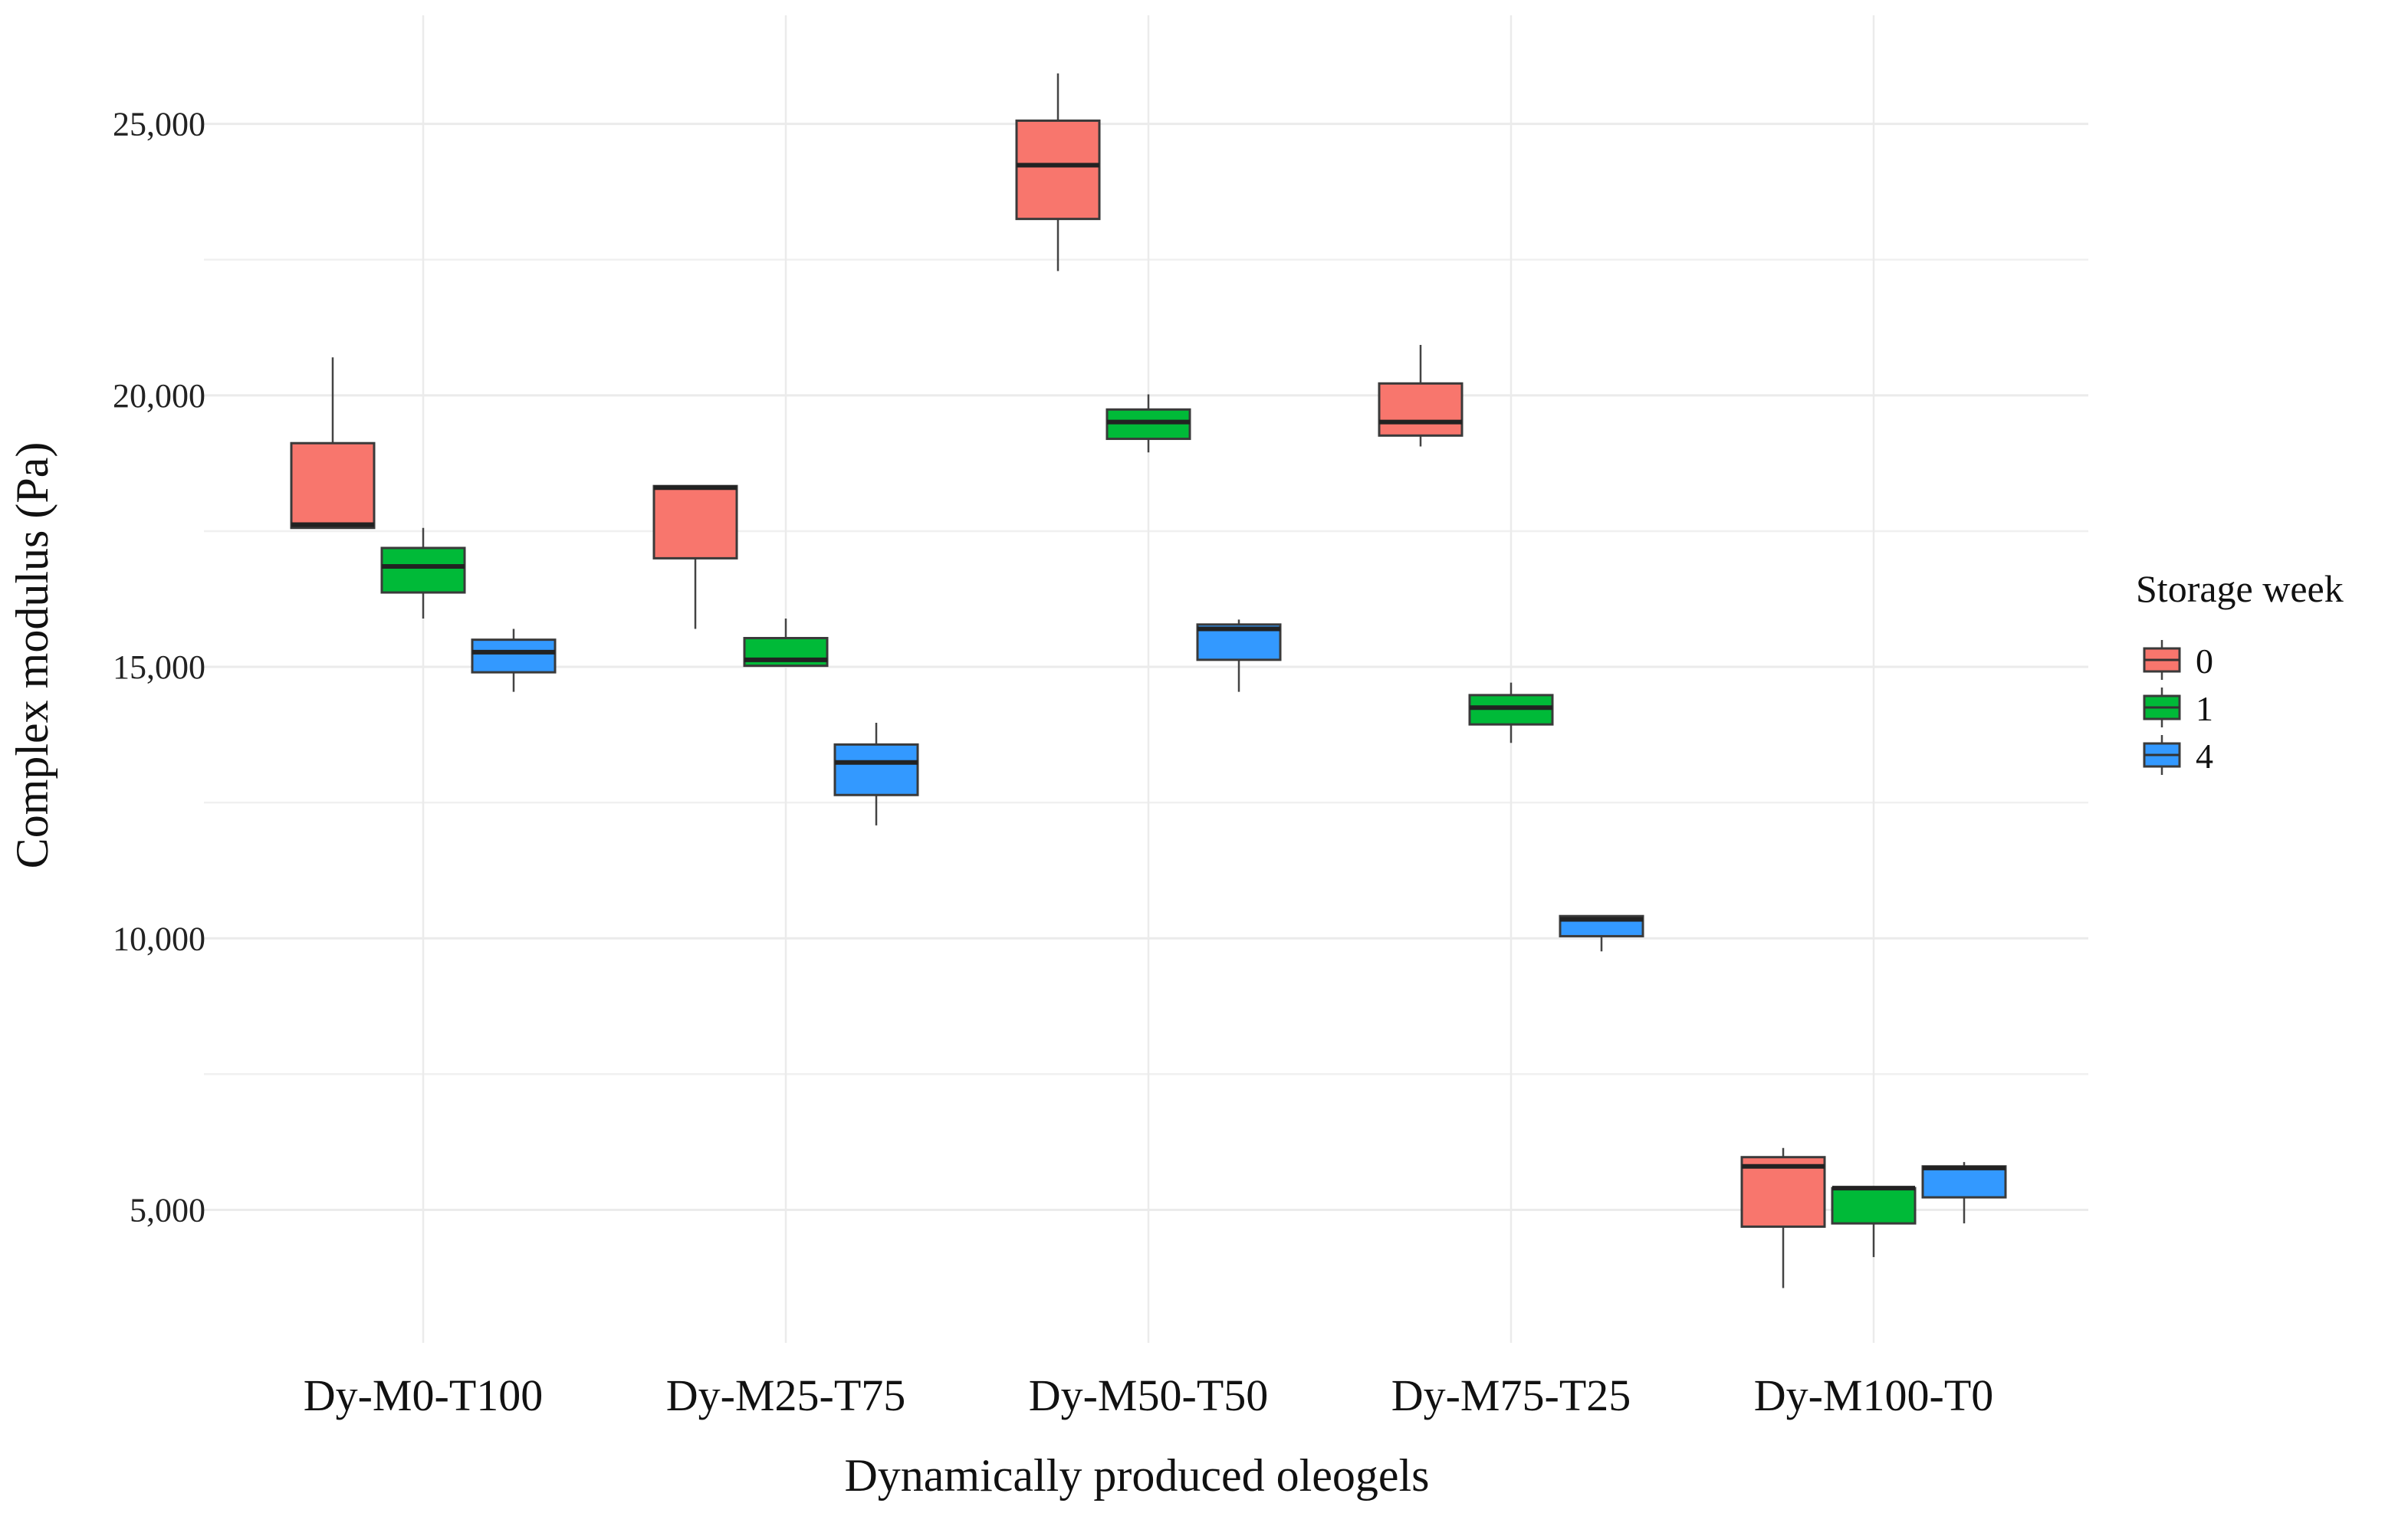  I want to click on y-tick-label: 10,000, so click(159, 938).